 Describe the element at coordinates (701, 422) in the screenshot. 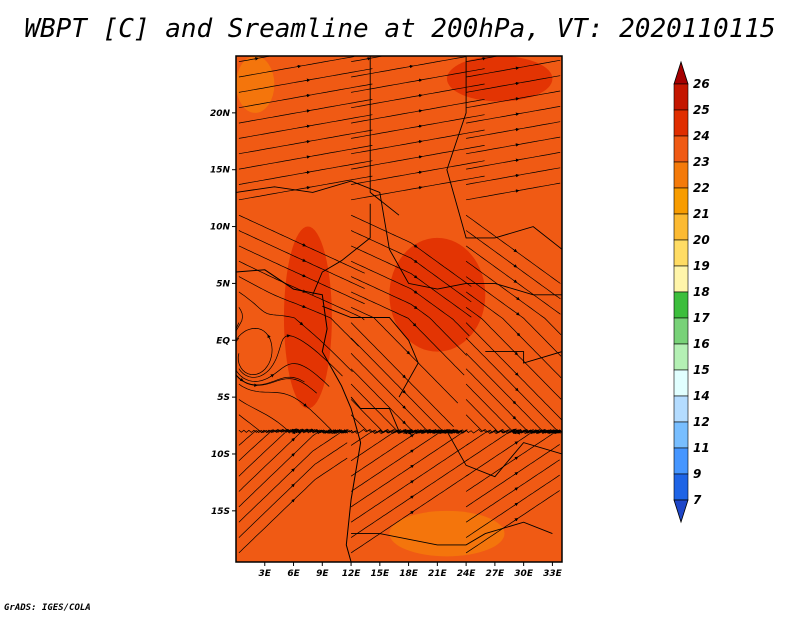

I see `colorbar-label: 12` at that location.